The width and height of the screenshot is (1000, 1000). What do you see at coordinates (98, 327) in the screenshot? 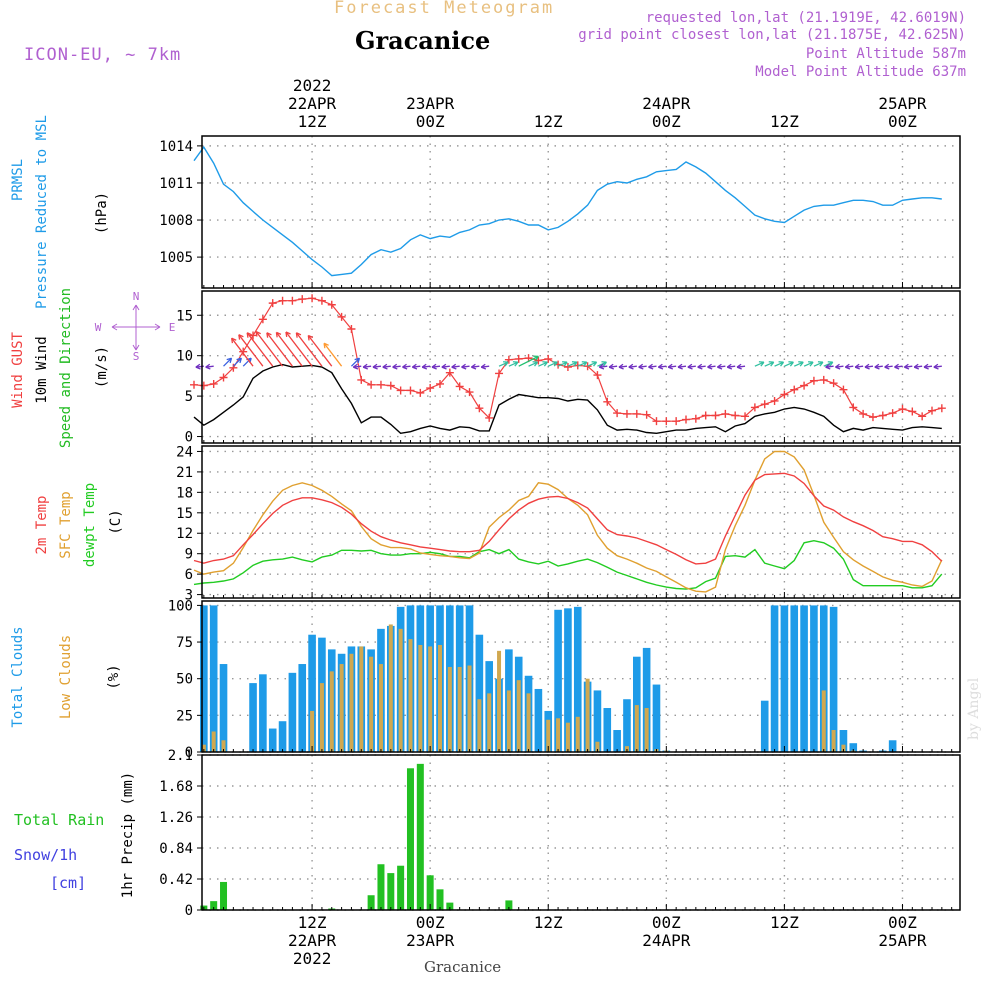
I see `compass-w: W` at bounding box center [98, 327].